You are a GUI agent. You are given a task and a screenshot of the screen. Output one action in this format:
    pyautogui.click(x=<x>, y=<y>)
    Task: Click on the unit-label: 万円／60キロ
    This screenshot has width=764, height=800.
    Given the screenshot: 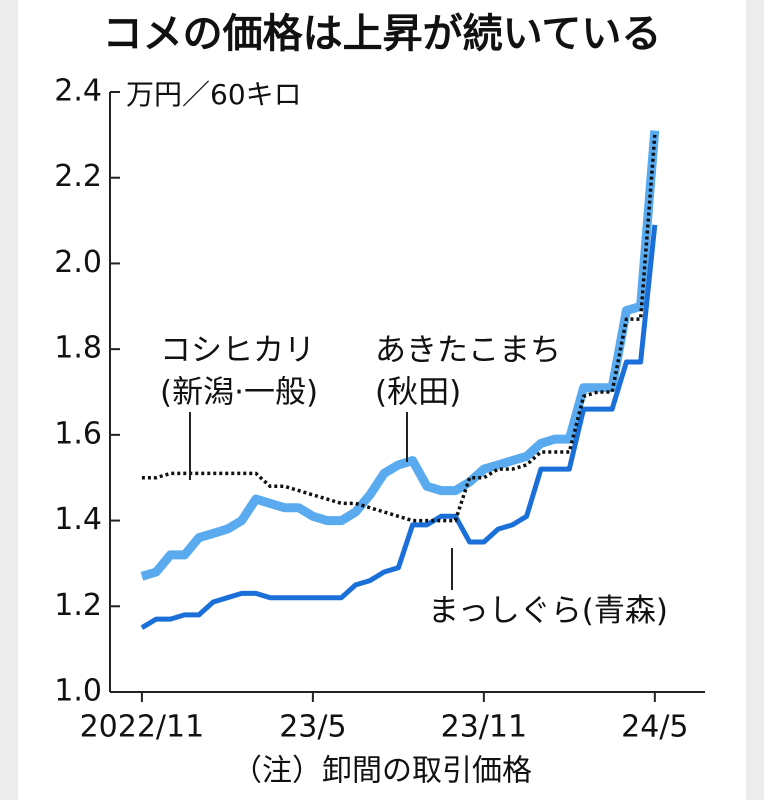 What is the action you would take?
    pyautogui.click(x=214, y=94)
    